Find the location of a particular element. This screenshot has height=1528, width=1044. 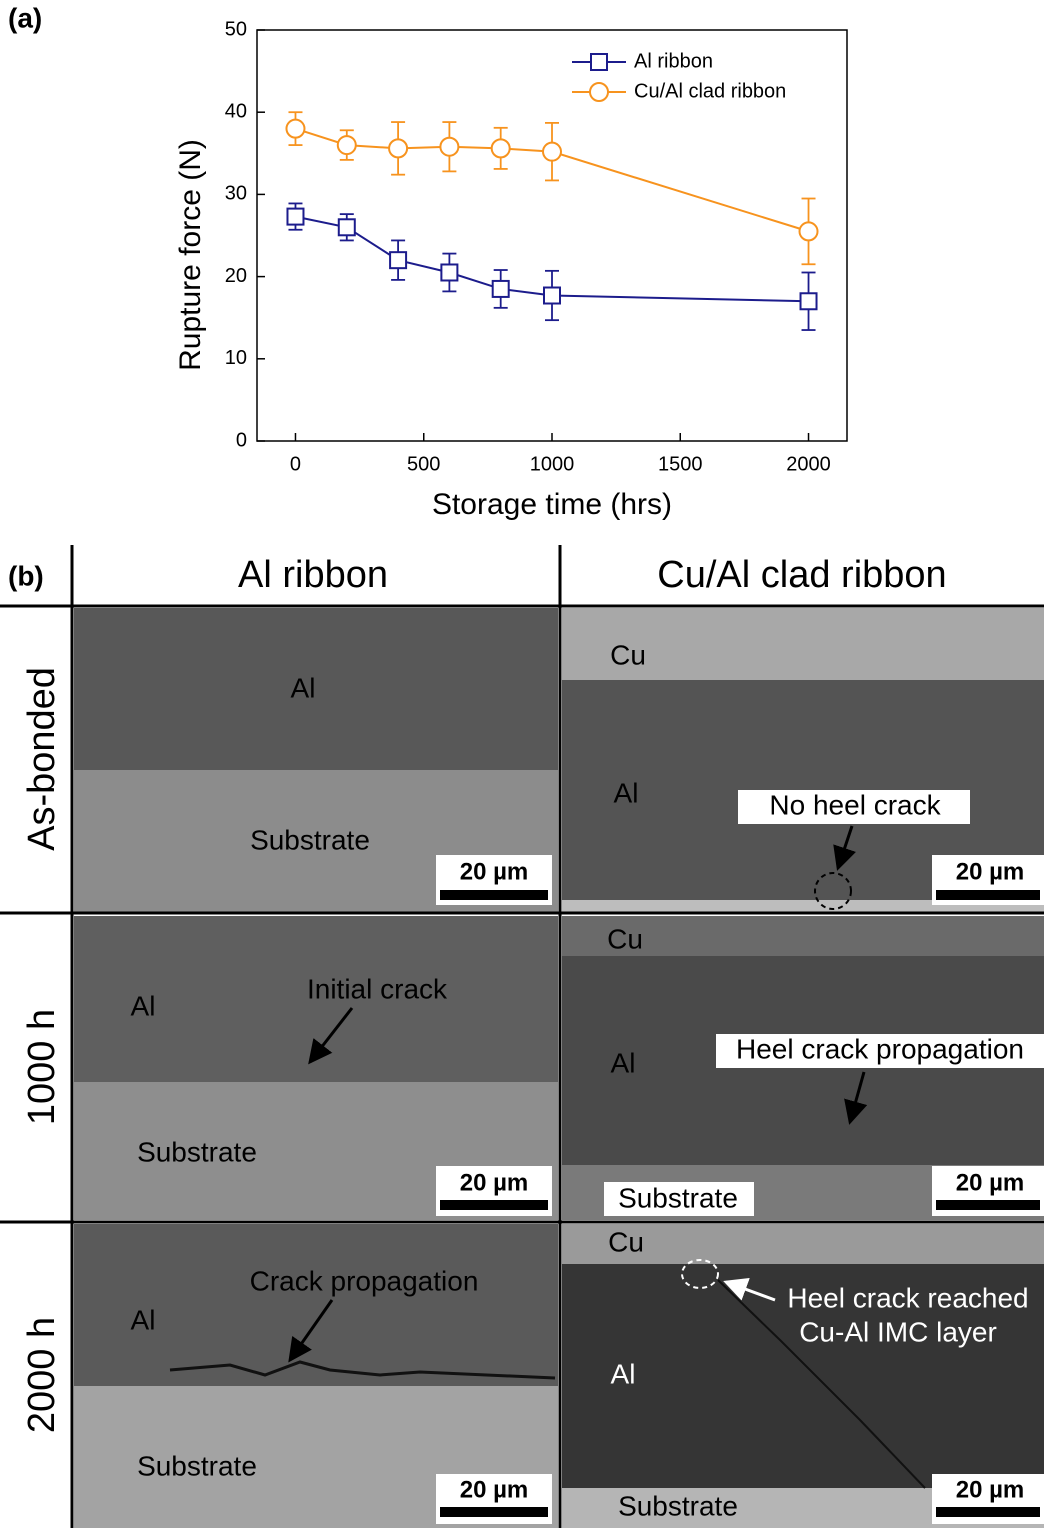

y-tick-label: 50 is located at coordinates (236, 29).